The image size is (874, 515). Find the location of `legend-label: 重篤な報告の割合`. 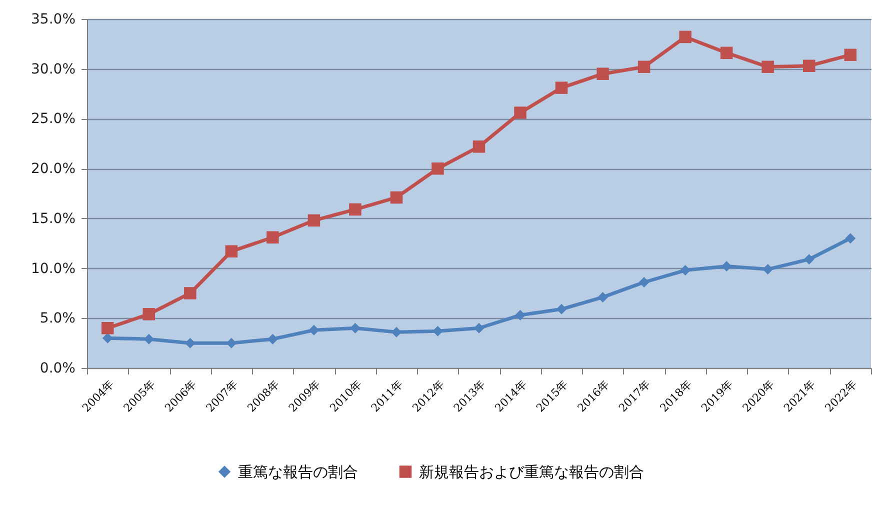

legend-label: 重篤な報告の割合 is located at coordinates (298, 471).